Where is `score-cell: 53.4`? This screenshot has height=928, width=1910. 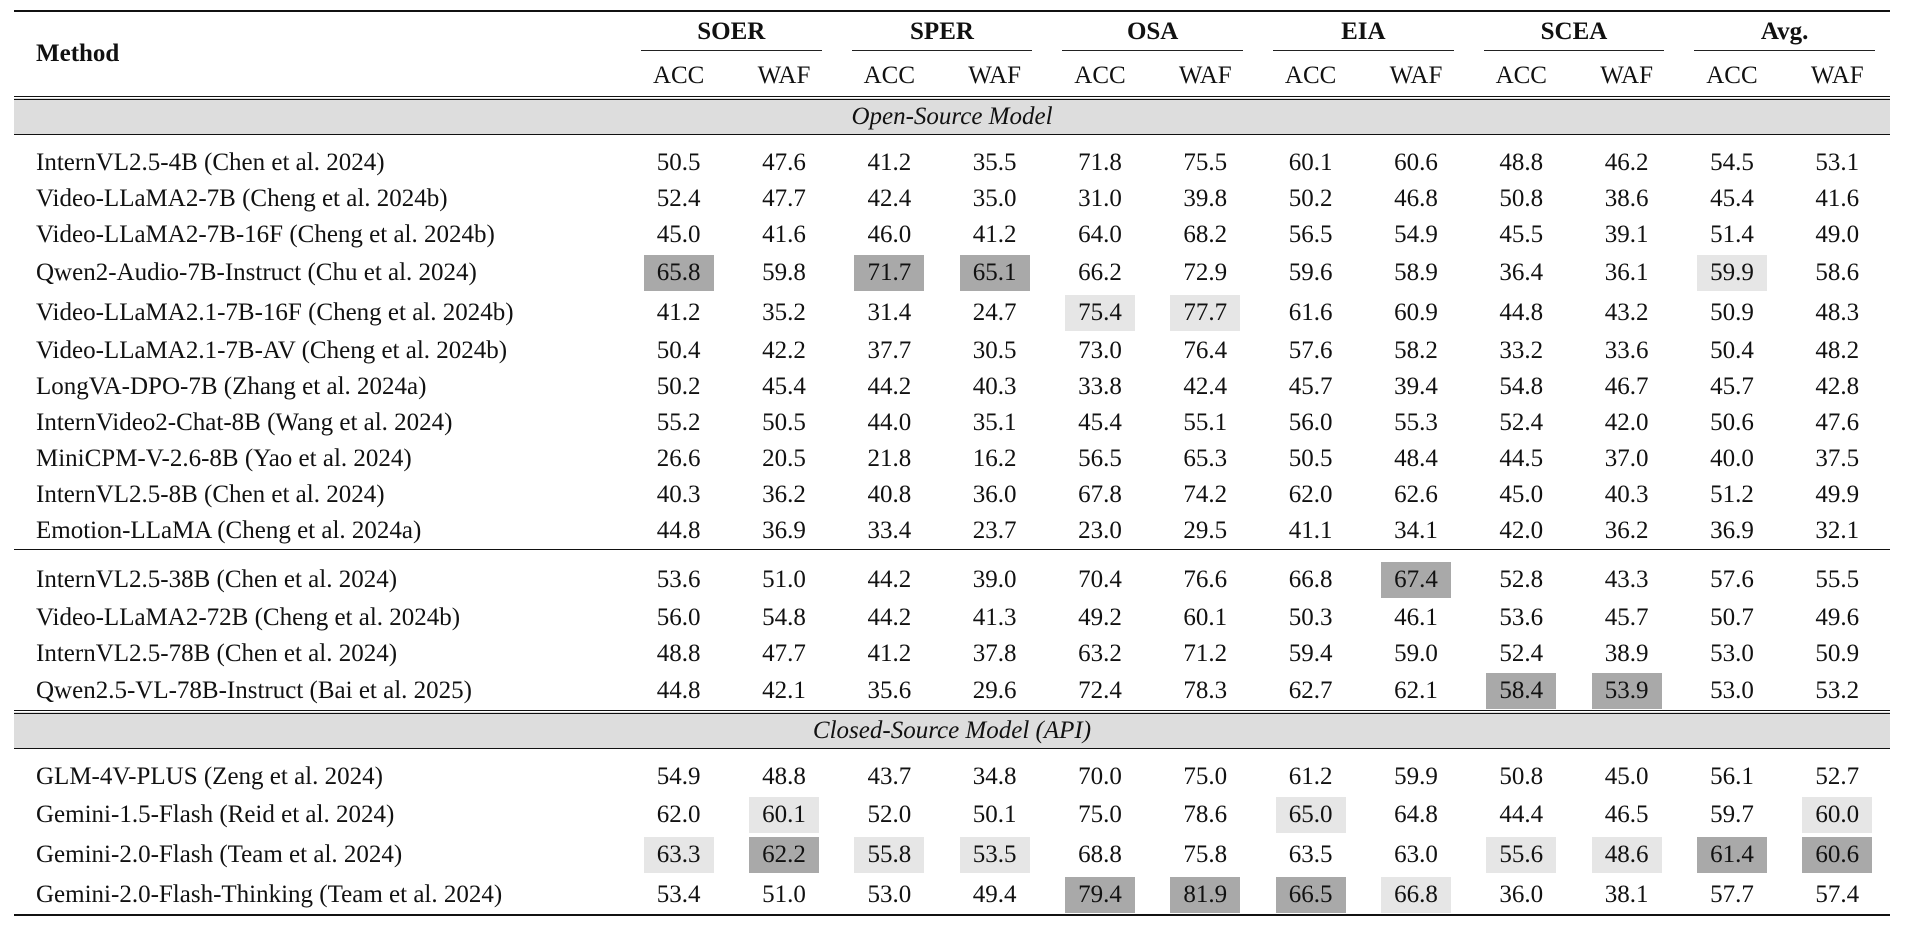 score-cell: 53.4 is located at coordinates (678, 894).